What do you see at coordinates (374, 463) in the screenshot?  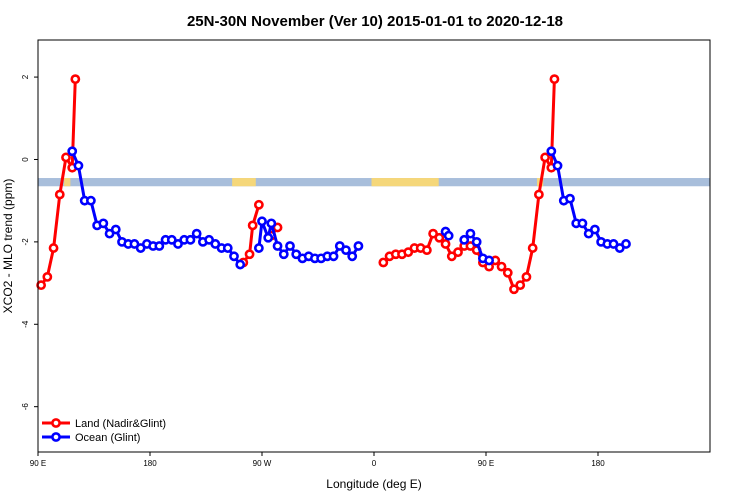 I see `x-tick-label: 0` at bounding box center [374, 463].